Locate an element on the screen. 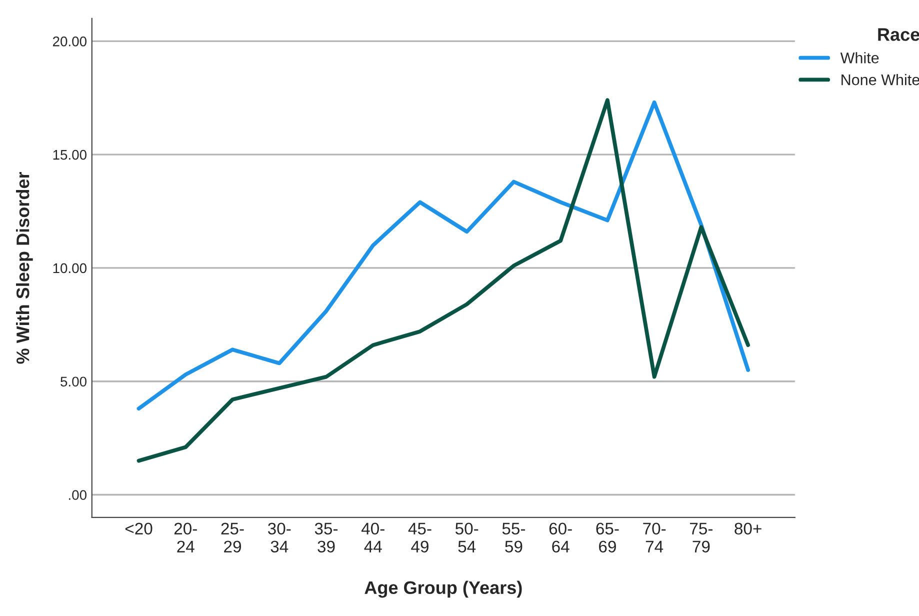 The width and height of the screenshot is (919, 616). y-tick-label: 10.00 is located at coordinates (69, 268).